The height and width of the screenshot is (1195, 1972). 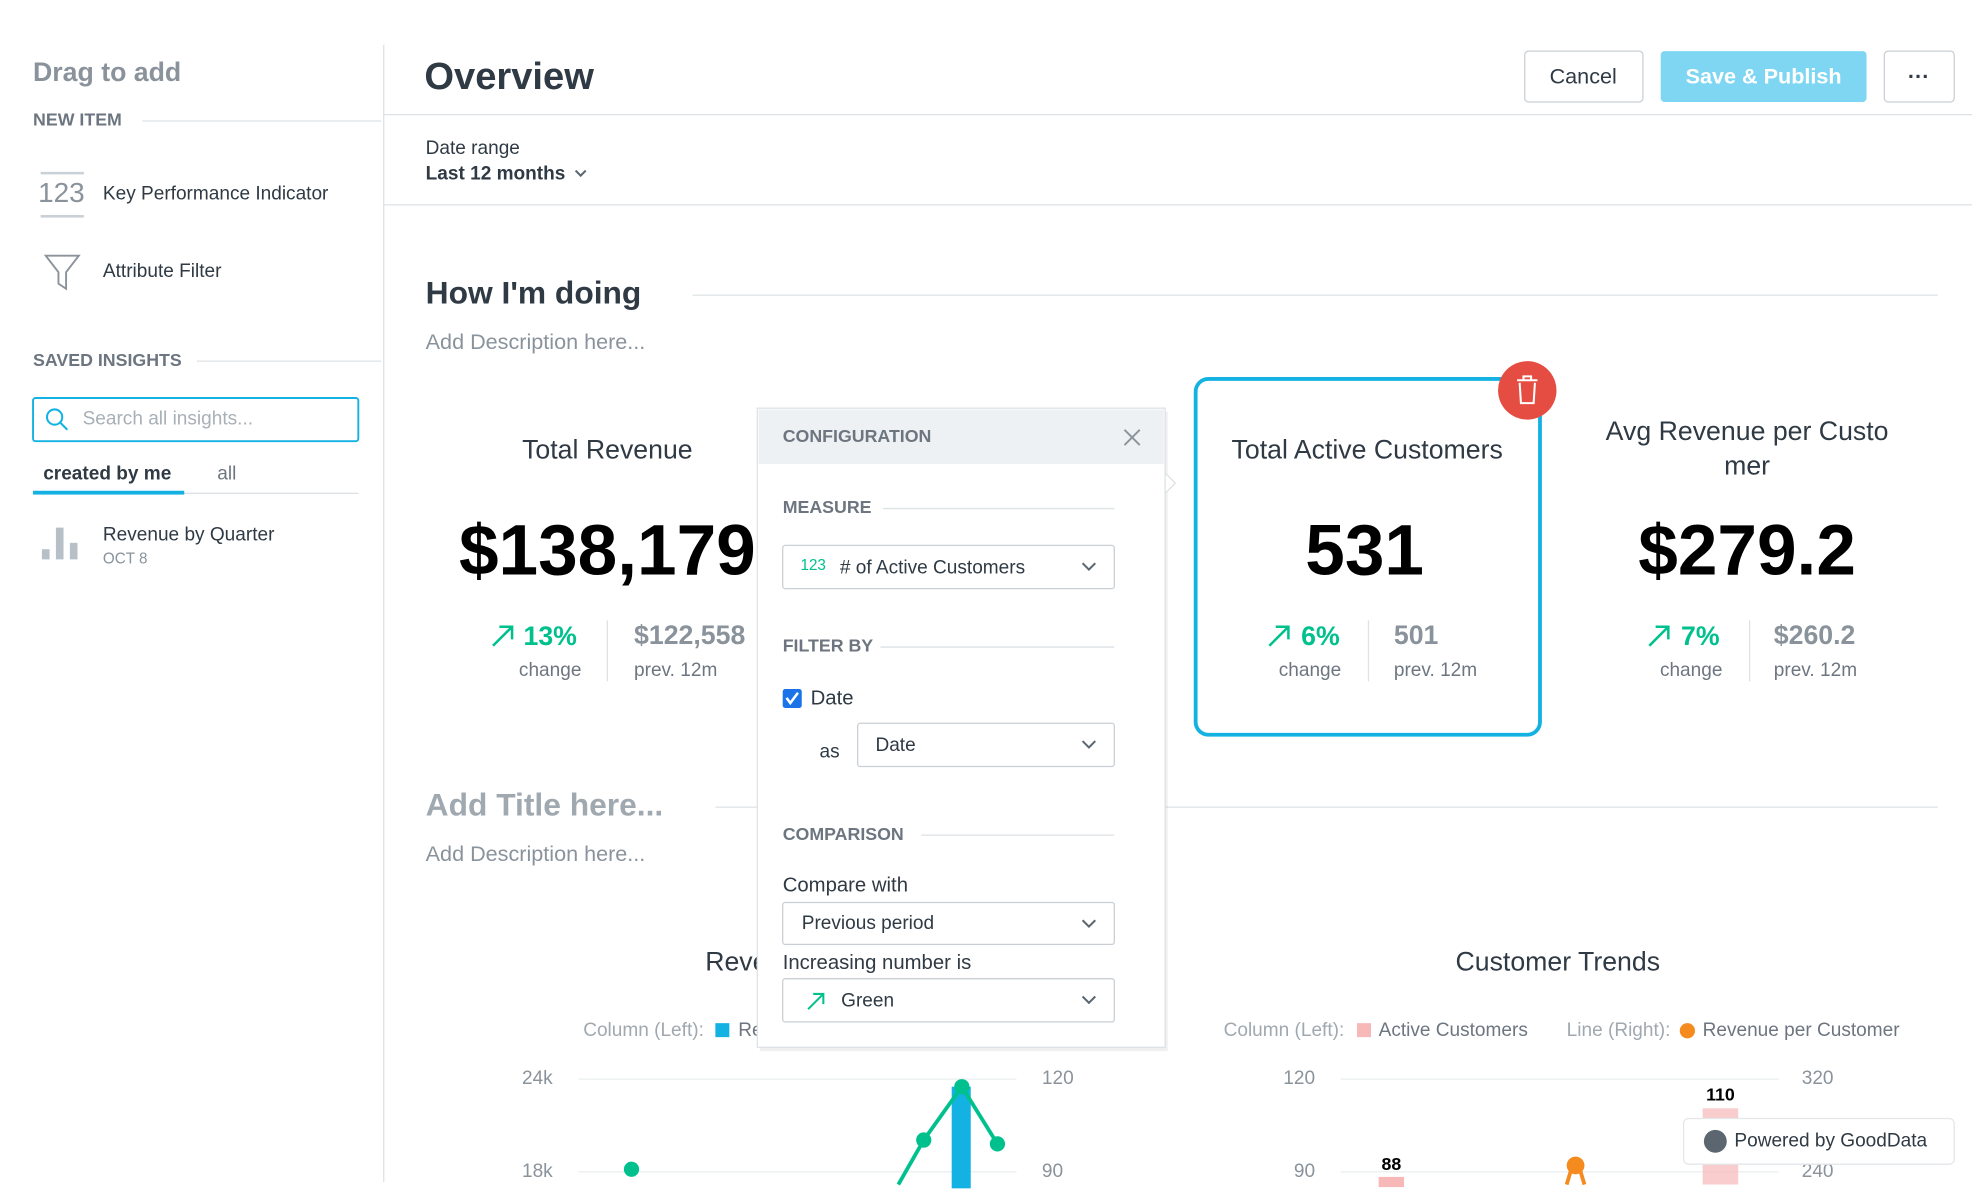 I want to click on kpi-value: 531, so click(x=1364, y=550).